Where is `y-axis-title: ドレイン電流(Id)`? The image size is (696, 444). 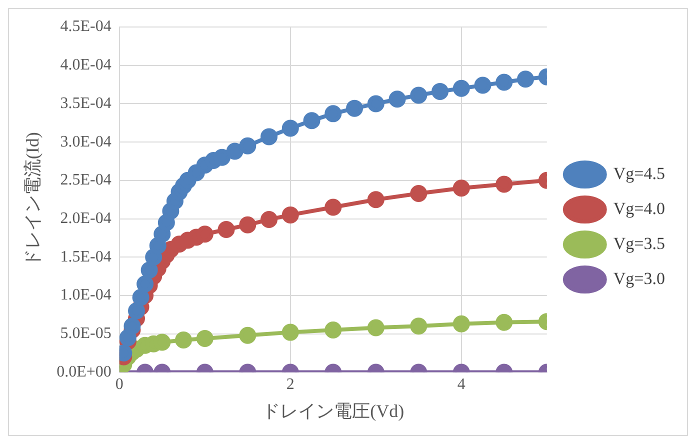 y-axis-title: ドレイン電流(Id) is located at coordinates (32, 200).